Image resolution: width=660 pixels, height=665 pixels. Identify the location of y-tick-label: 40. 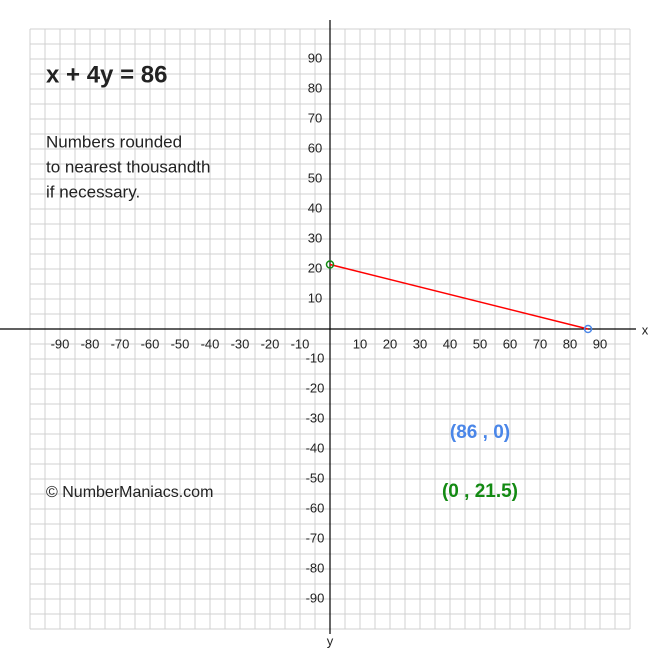
(315, 207).